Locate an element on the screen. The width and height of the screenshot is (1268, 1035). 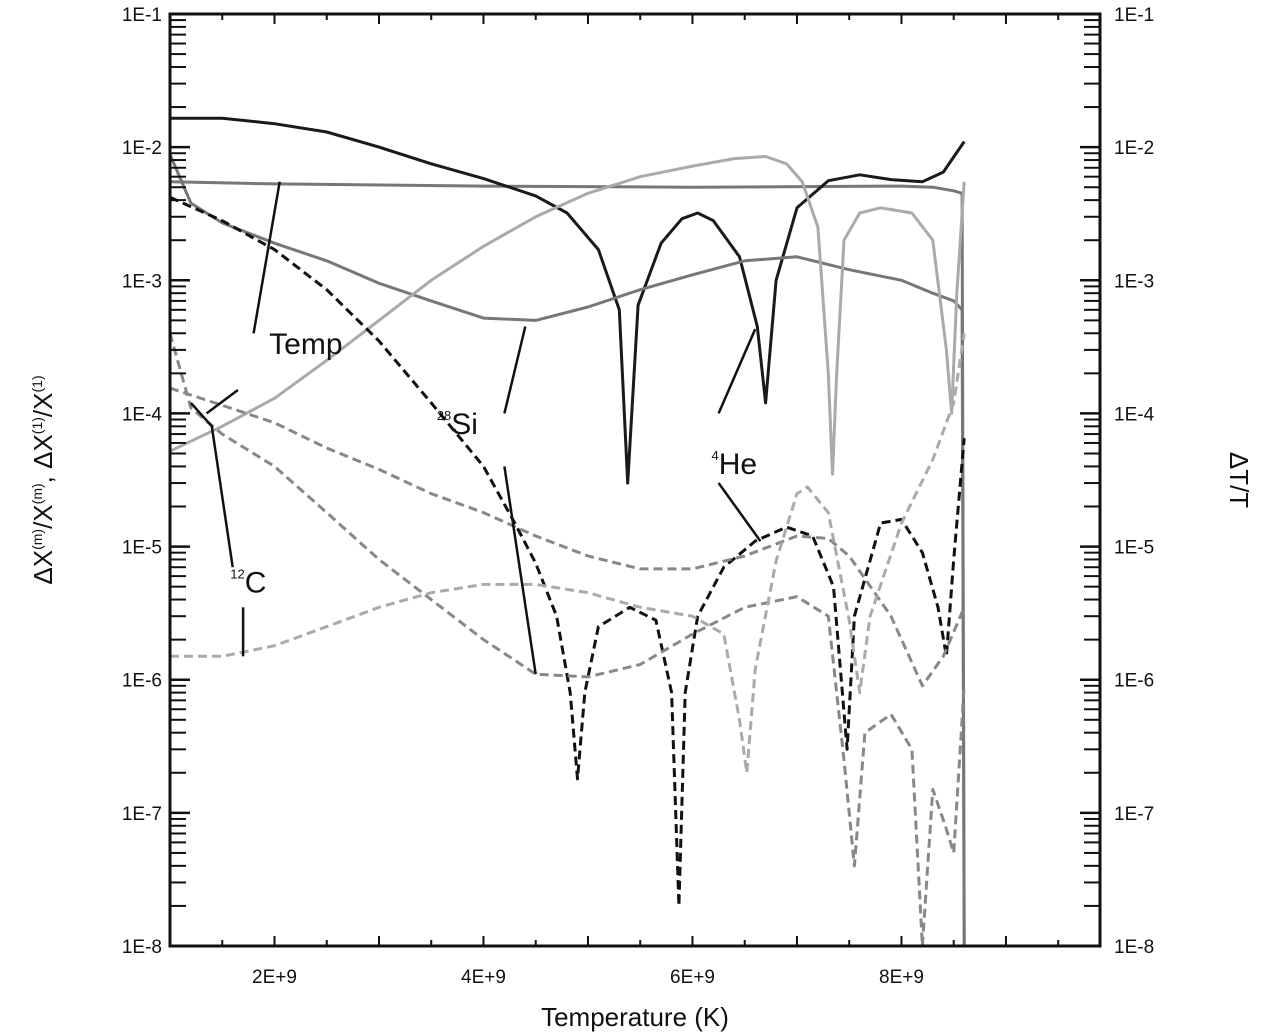
y-tick-label-left: 1E-8 is located at coordinates (142, 947).